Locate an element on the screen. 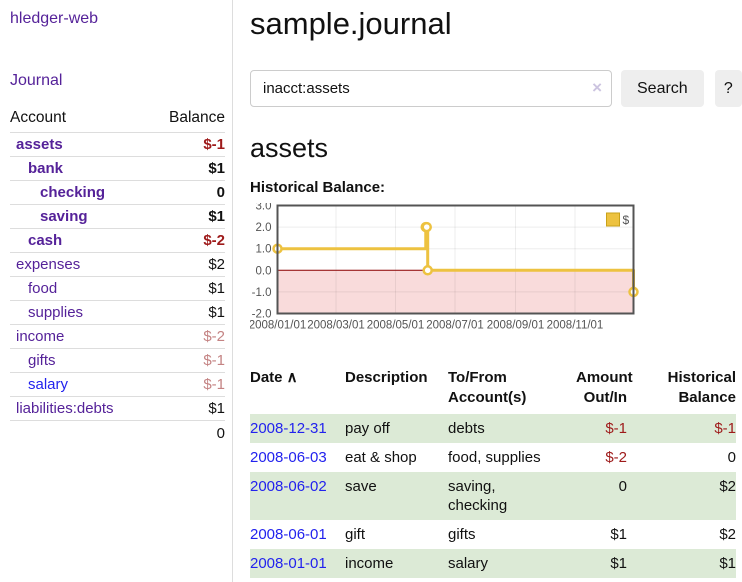  transaction-amount: $-2 is located at coordinates (616, 457).